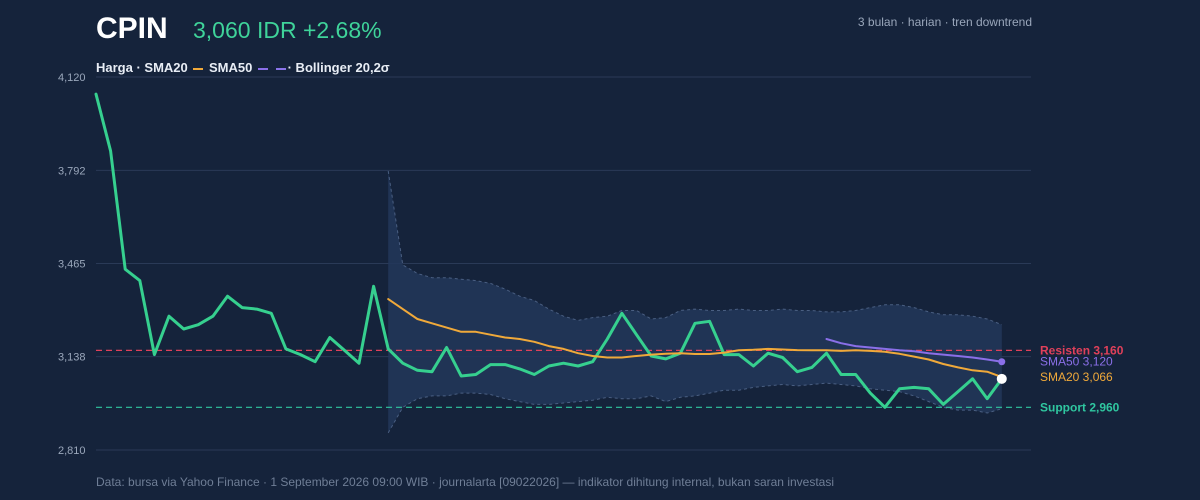  Describe the element at coordinates (1076, 362) in the screenshot. I see `end-label-1: SMA50 3,120` at that location.